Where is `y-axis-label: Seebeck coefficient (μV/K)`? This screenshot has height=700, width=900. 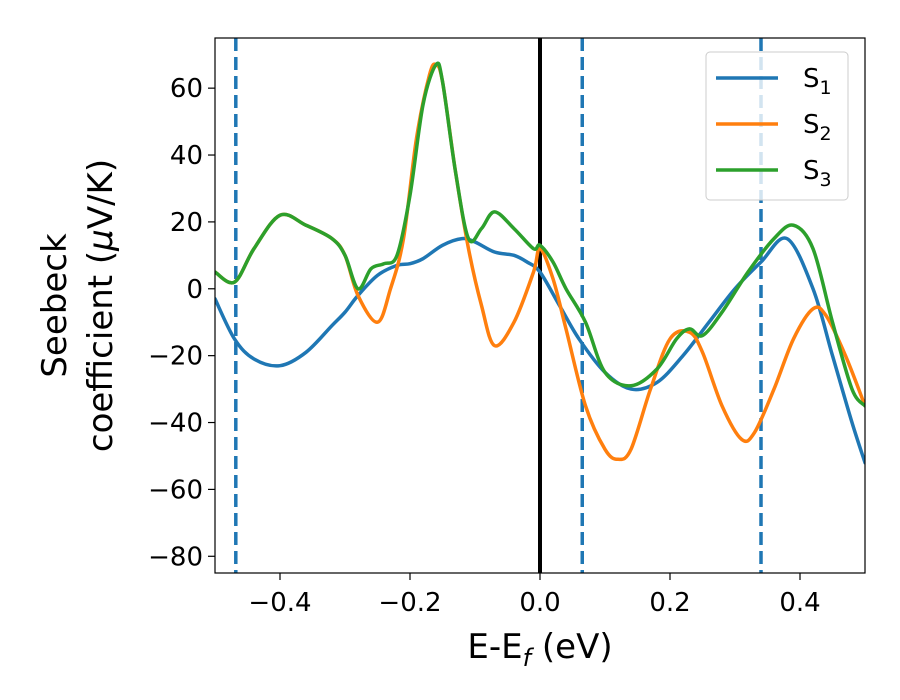 y-axis-label: Seebeck coefficient (μV/K) is located at coordinates (78, 305).